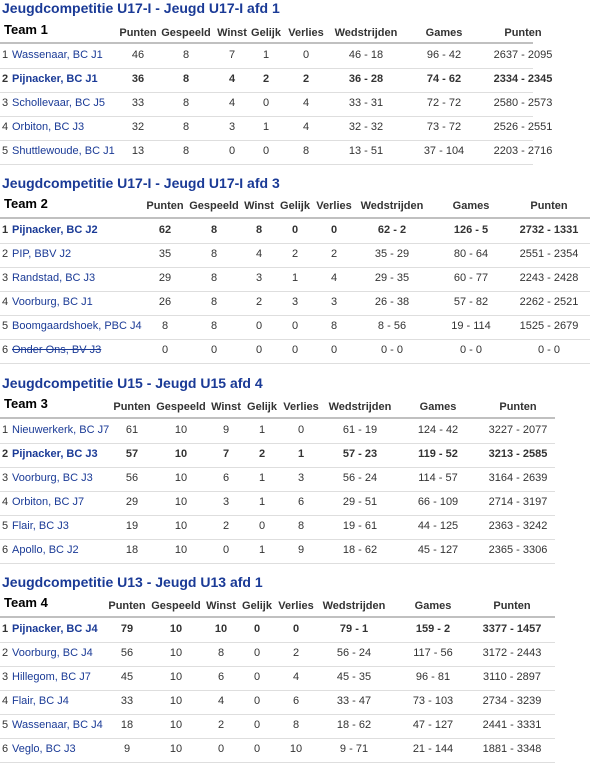  What do you see at coordinates (127, 749) in the screenshot?
I see `cell-punten: 9` at bounding box center [127, 749].